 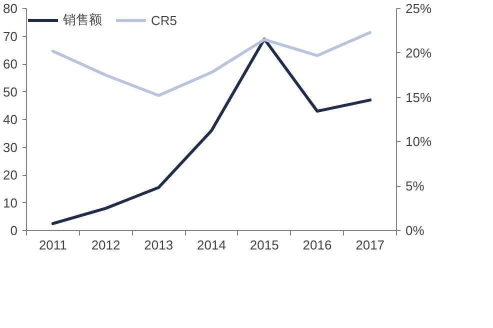 I want to click on line-series, so click(x=211, y=64).